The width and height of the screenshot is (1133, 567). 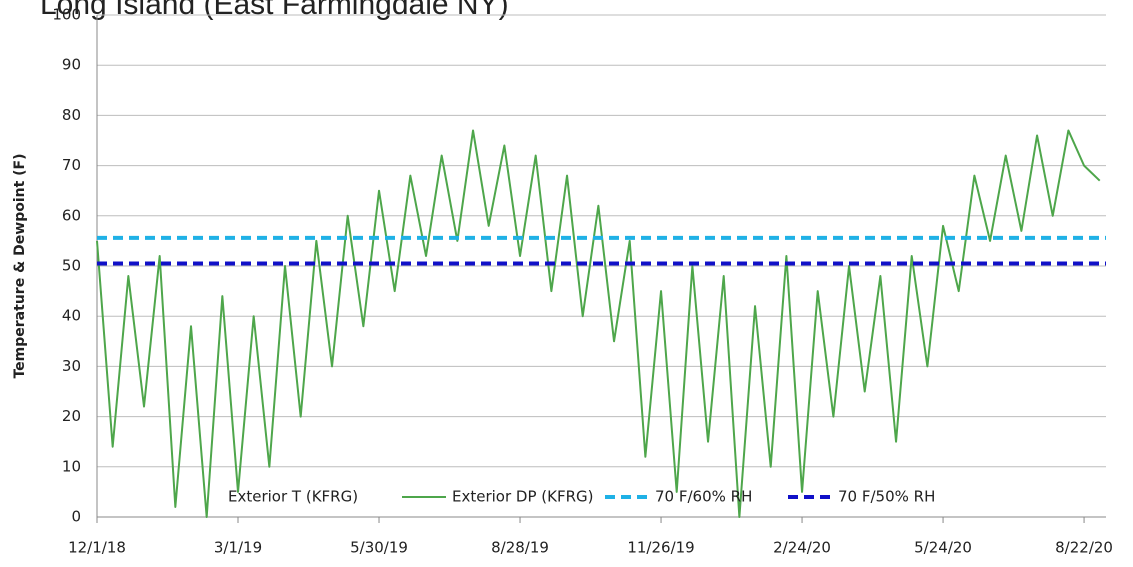 What do you see at coordinates (71, 366) in the screenshot?
I see `y-tick-label: 30` at bounding box center [71, 366].